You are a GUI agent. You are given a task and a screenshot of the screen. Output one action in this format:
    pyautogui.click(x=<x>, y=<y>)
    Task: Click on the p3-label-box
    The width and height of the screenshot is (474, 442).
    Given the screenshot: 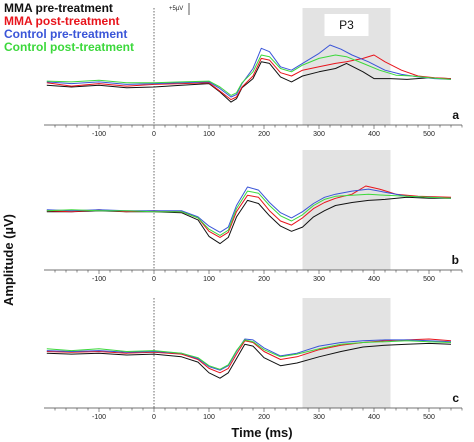 What is the action you would take?
    pyautogui.click(x=346, y=25)
    